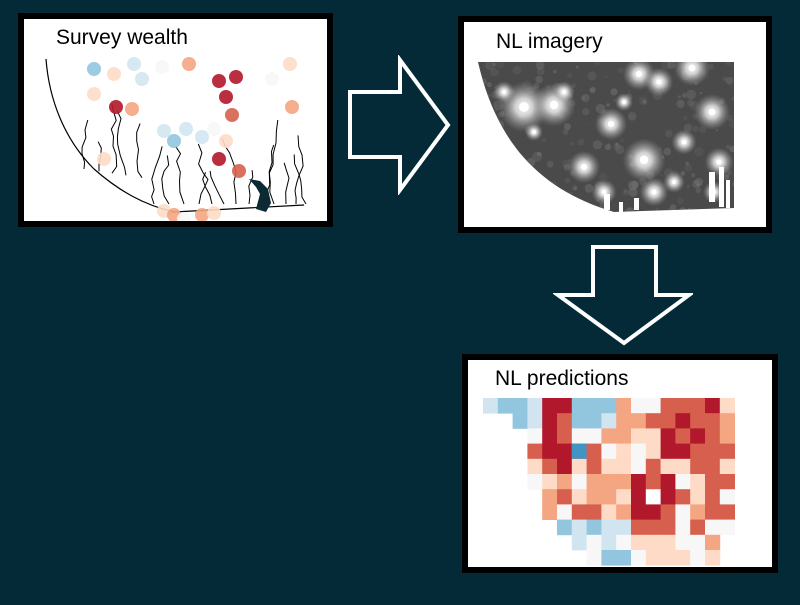 This screenshot has height=605, width=800. What do you see at coordinates (260, 195) in the screenshot?
I see `dark-region` at bounding box center [260, 195].